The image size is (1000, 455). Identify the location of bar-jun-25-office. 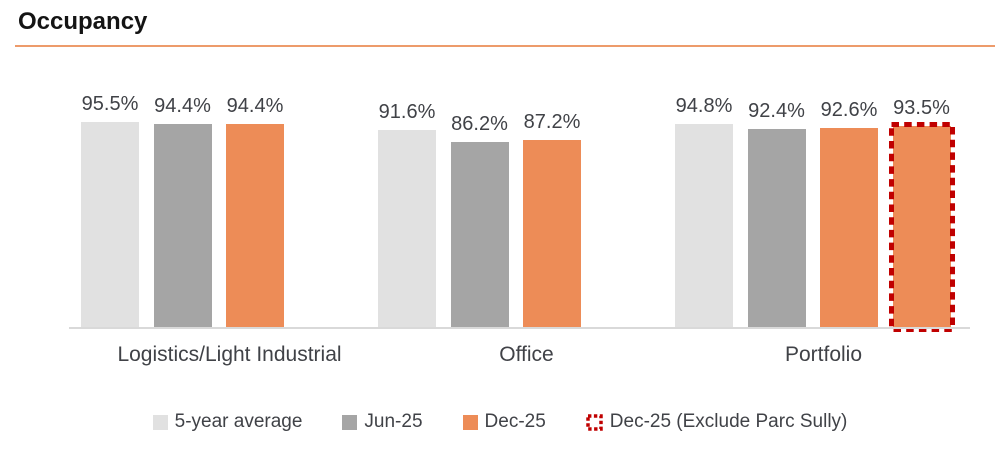
(479, 235).